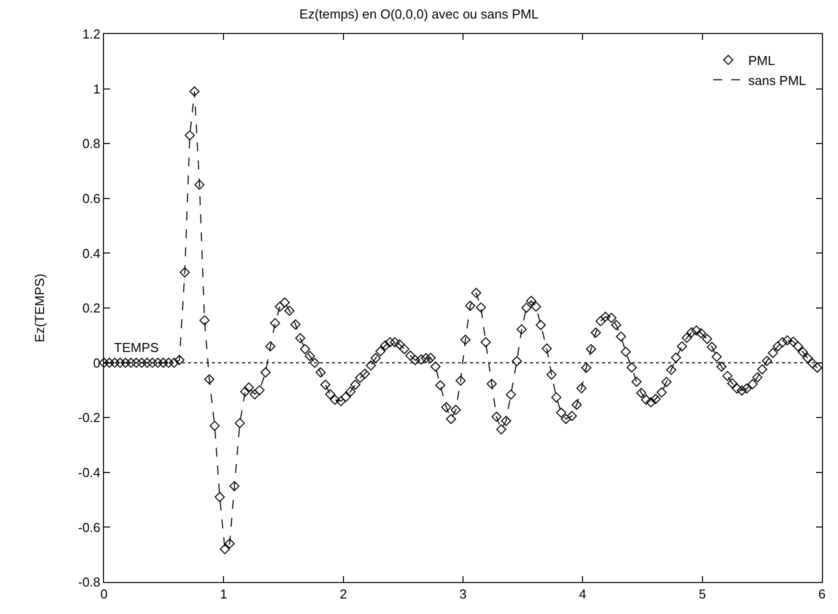 Image resolution: width=838 pixels, height=614 pixels. Describe the element at coordinates (582, 594) in the screenshot. I see `x-tick-label: 4` at that location.